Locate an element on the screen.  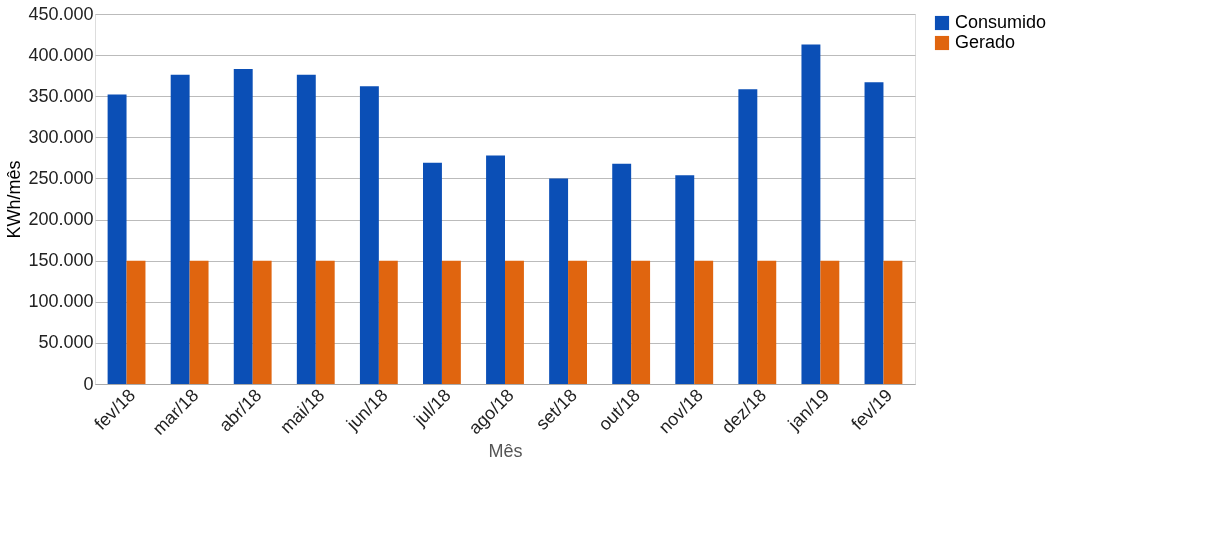
y-tick-label: 0 is located at coordinates (88, 383).